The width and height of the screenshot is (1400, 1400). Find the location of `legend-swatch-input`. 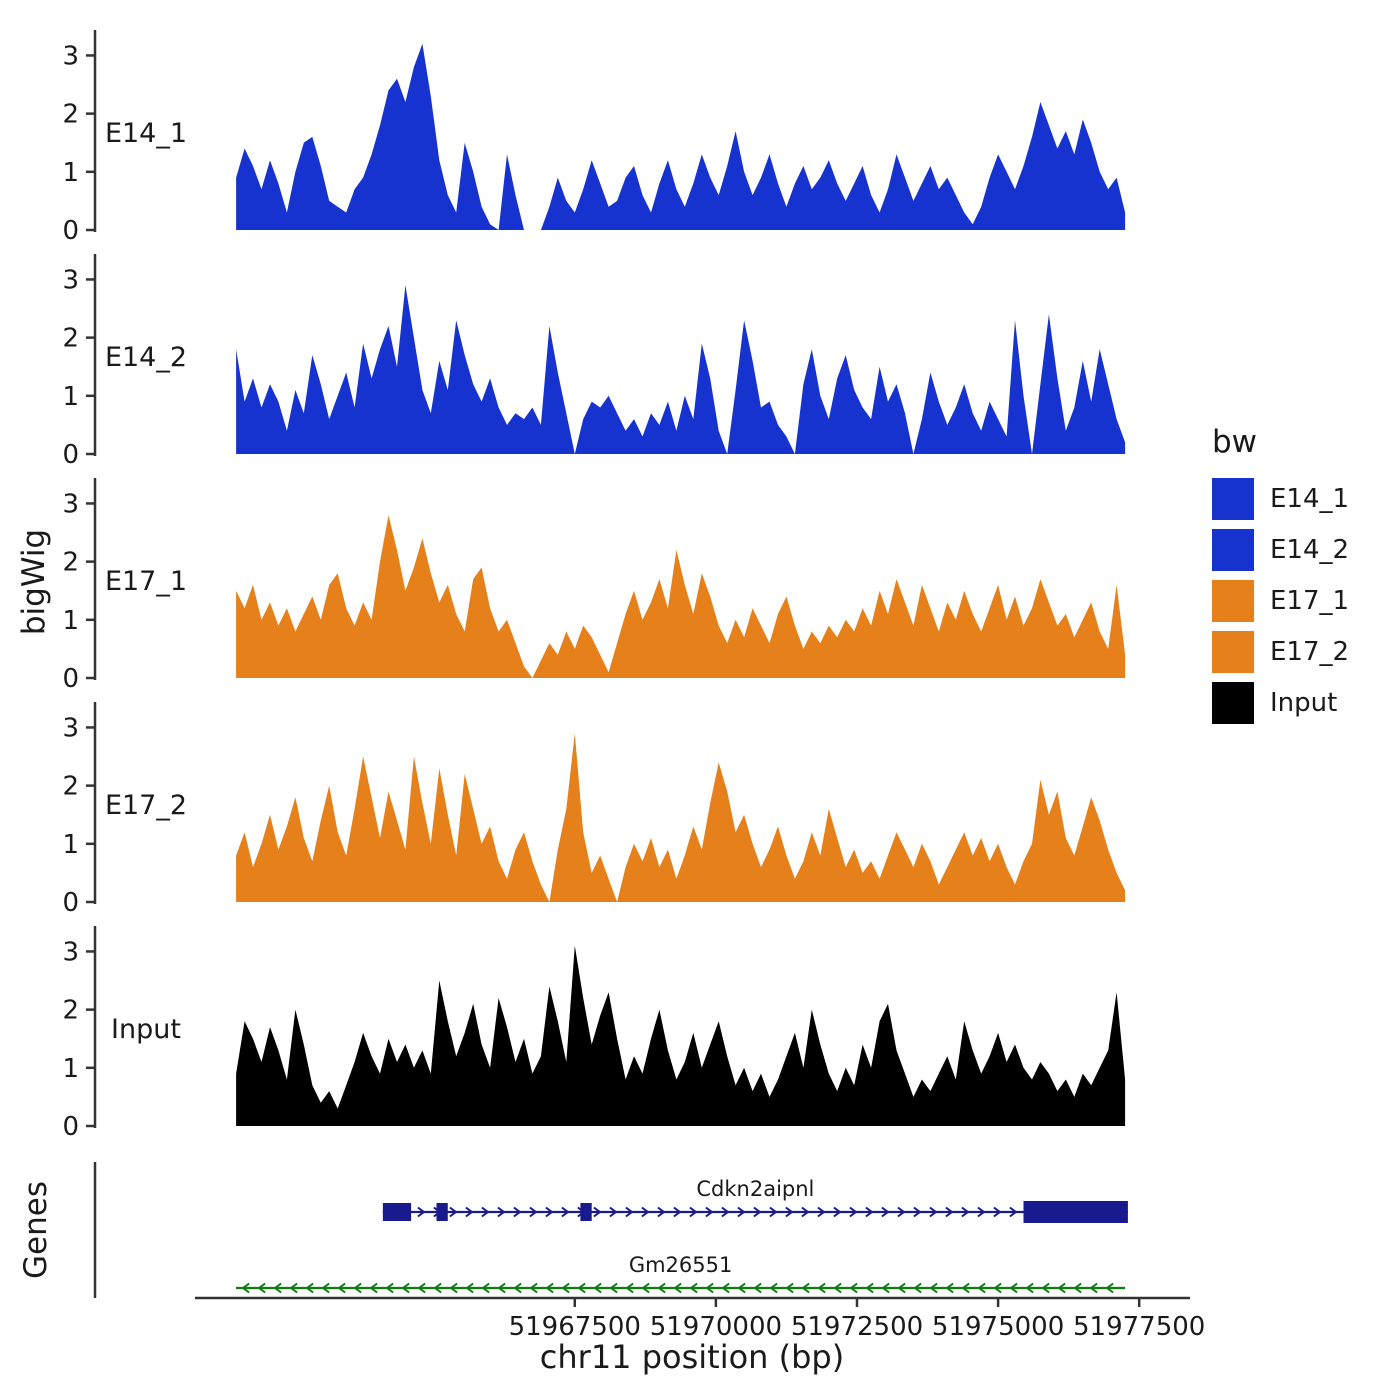

legend-swatch-input is located at coordinates (1233, 703).